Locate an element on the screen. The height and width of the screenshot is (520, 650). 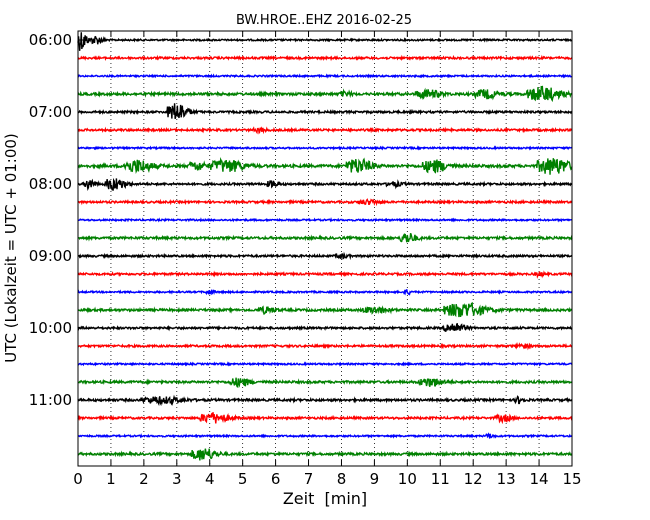
x-tick-label: 14 is located at coordinates (539, 479).